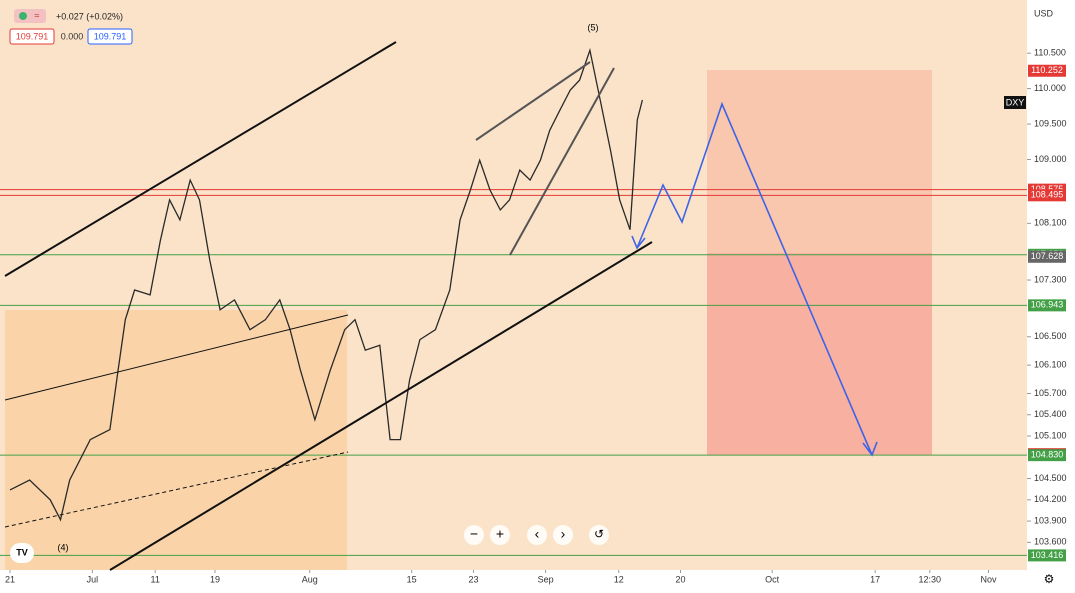 The image size is (1075, 593). I want to click on dashed-line, so click(176, 489).